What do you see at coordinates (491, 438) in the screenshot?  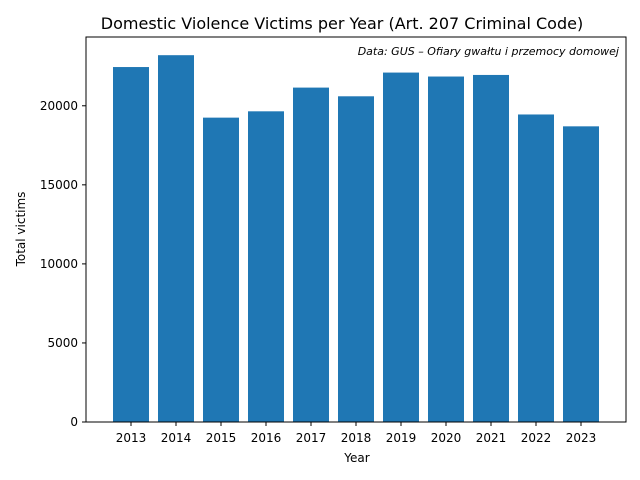 I see `x-tick-label: 2021` at bounding box center [491, 438].